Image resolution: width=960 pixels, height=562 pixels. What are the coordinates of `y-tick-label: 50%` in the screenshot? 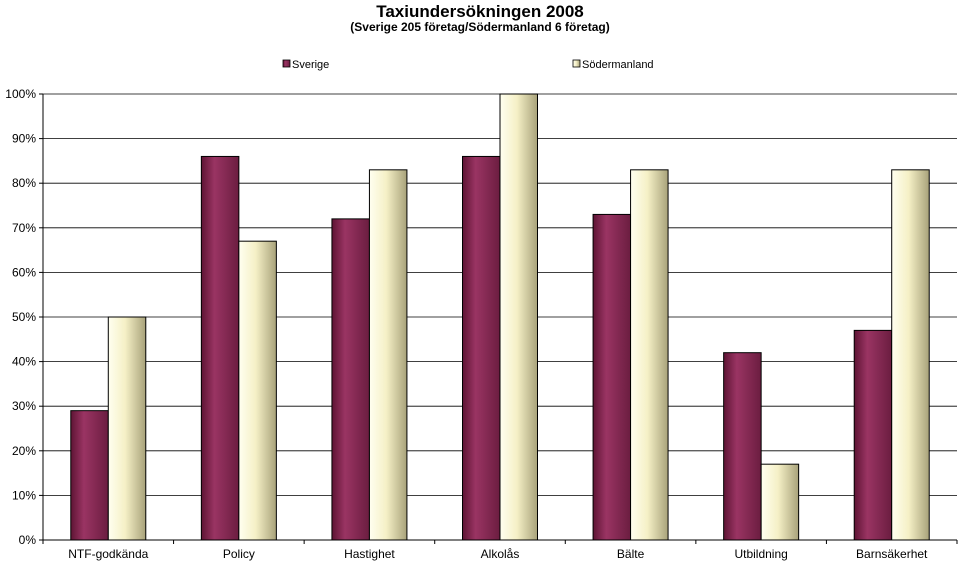 It's located at (24, 317).